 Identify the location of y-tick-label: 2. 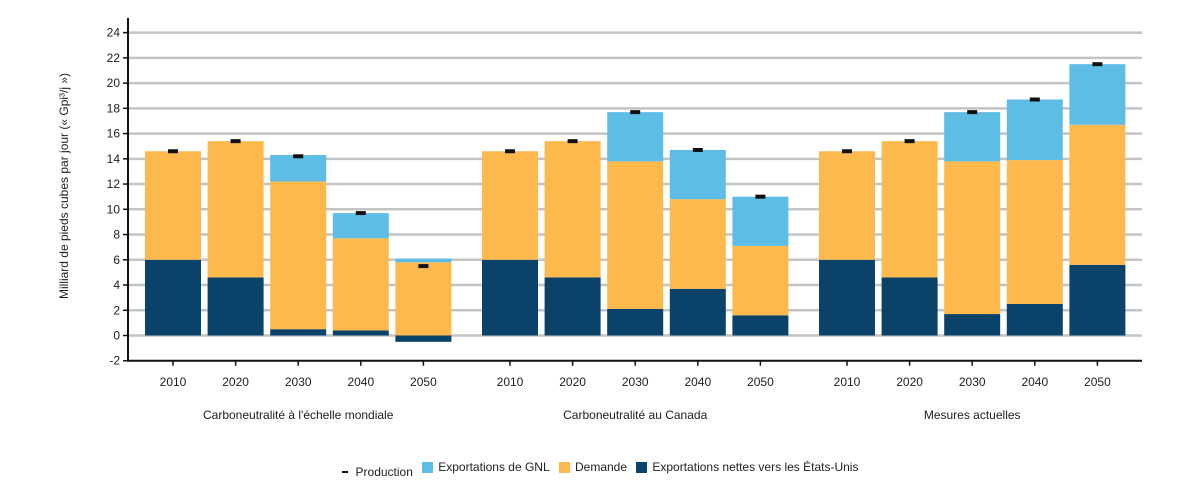
(116, 310).